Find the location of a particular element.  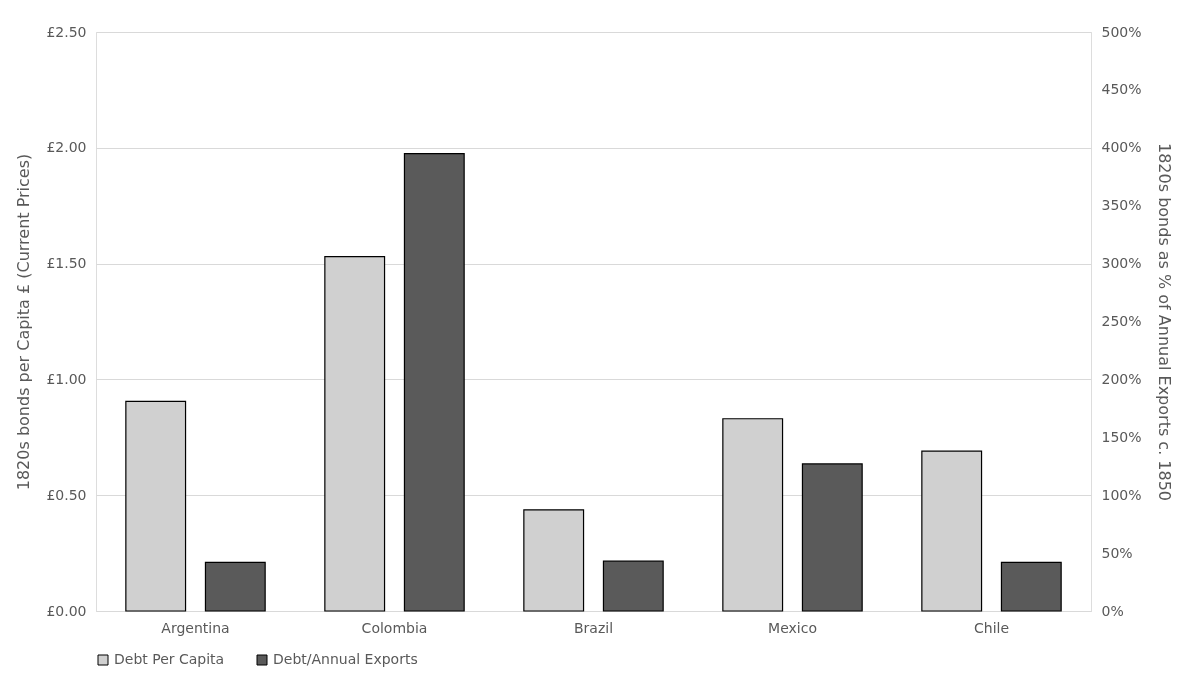

y-tick-label: £1.50 is located at coordinates (66, 263).